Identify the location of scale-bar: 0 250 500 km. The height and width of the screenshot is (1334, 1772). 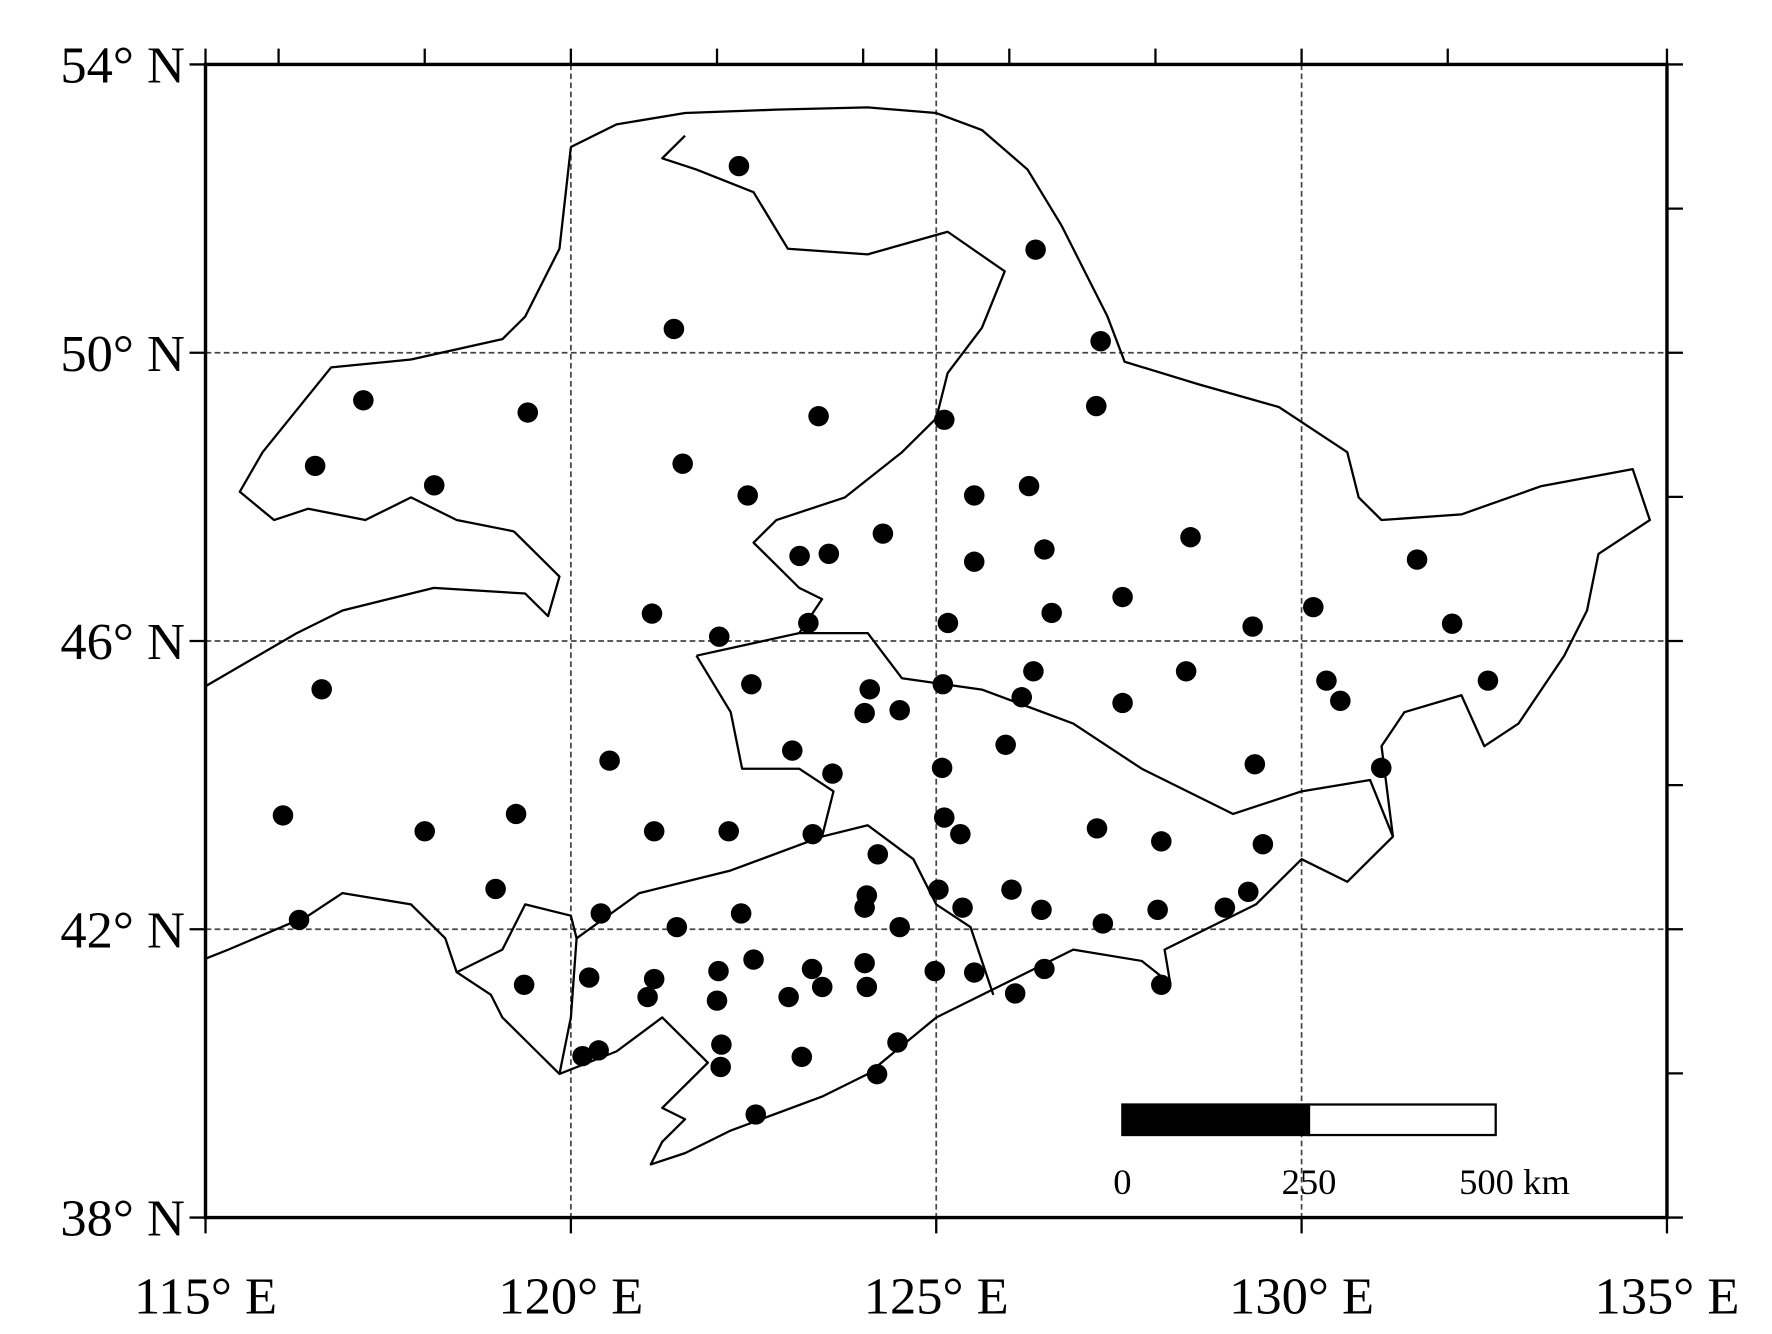
(1341, 1152).